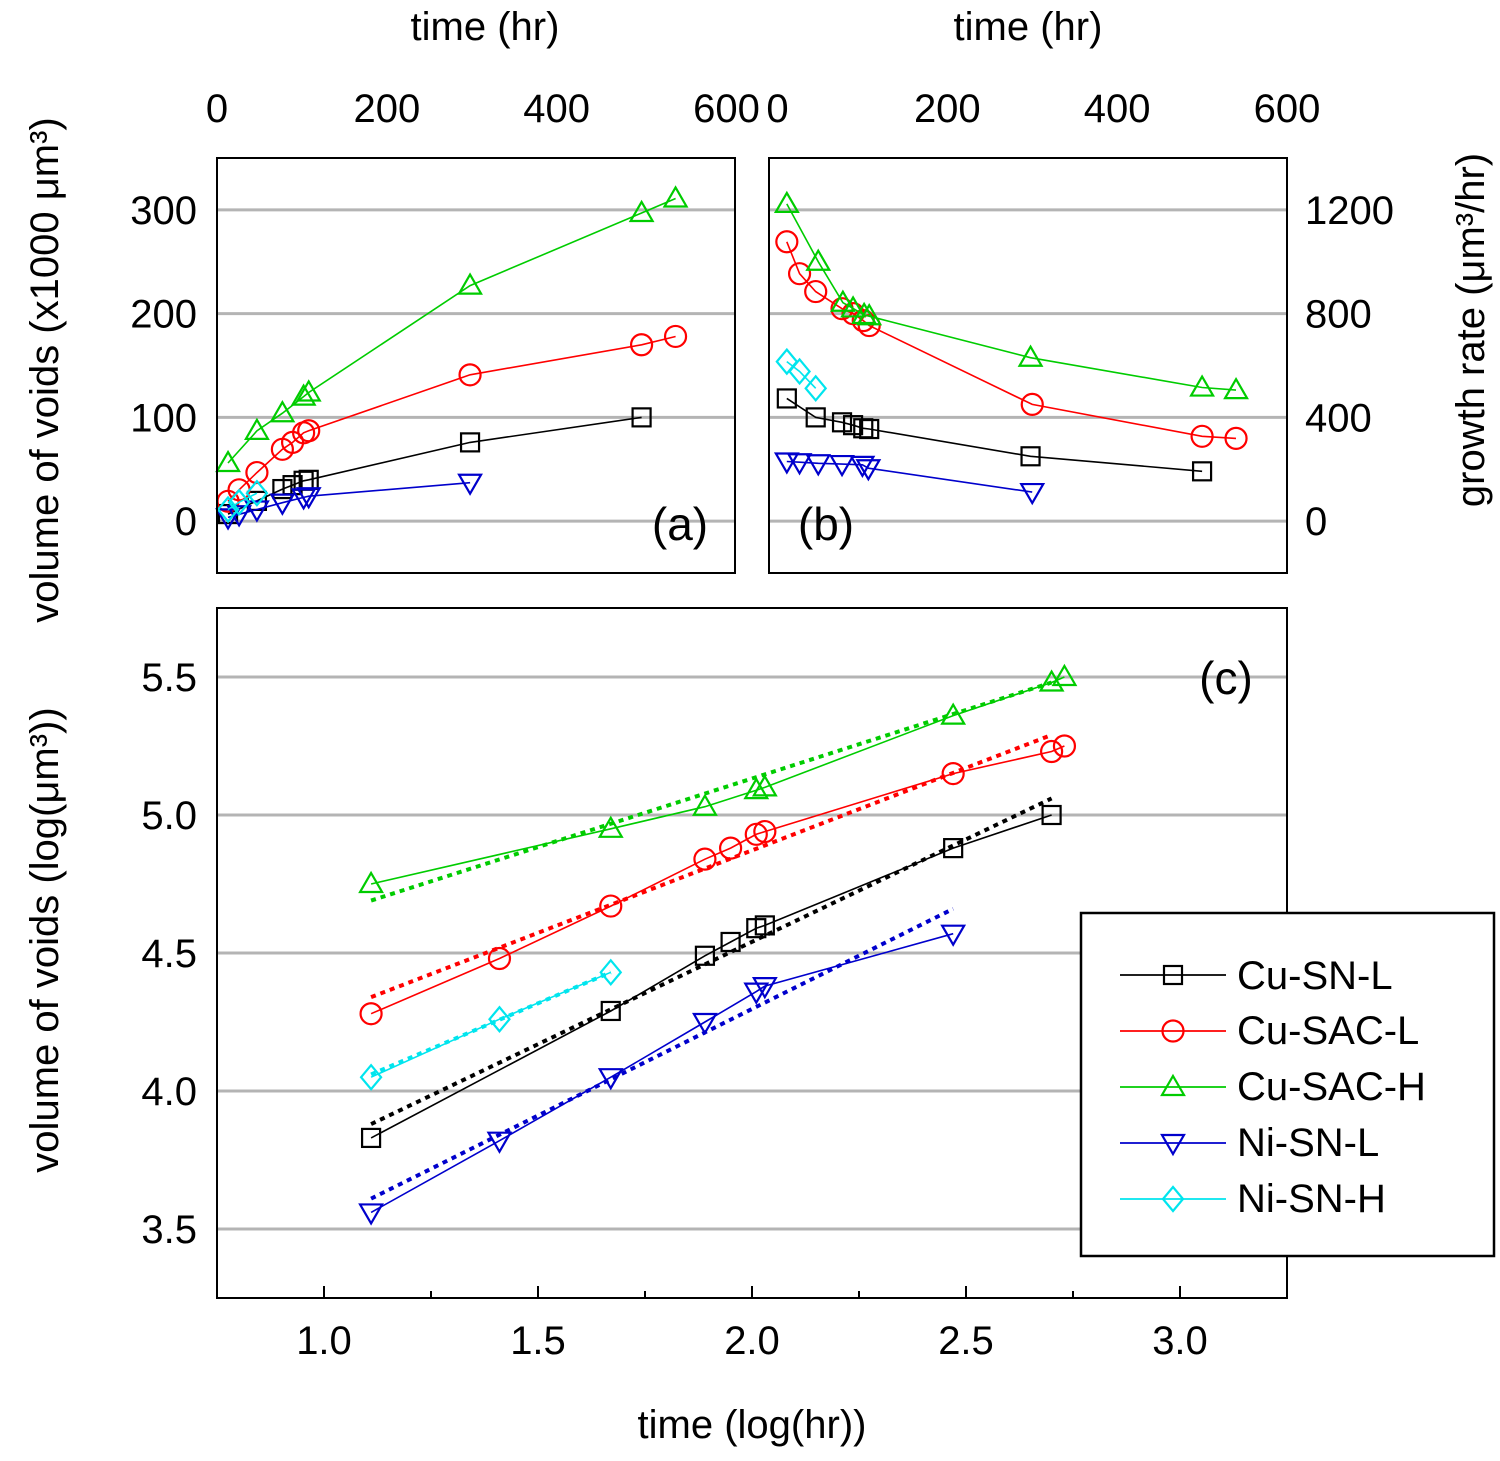 The height and width of the screenshot is (1461, 1500). Describe the element at coordinates (163, 315) in the screenshot. I see `y-tick-label: 200` at that location.